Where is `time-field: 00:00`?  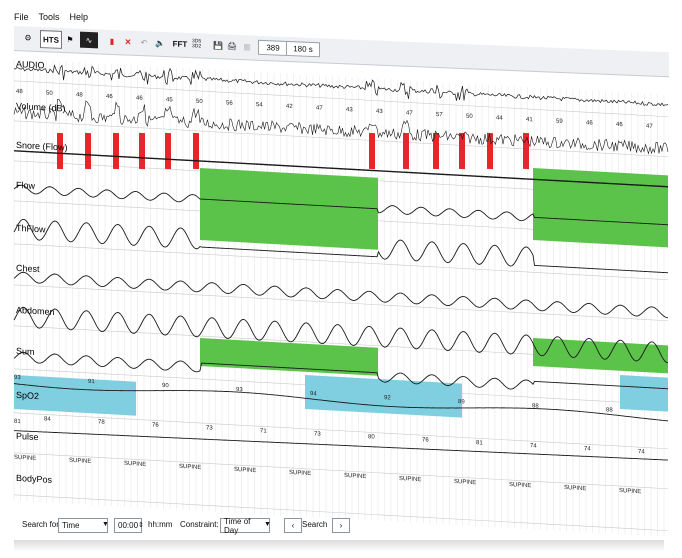 time-field: 00:00 is located at coordinates (128, 525).